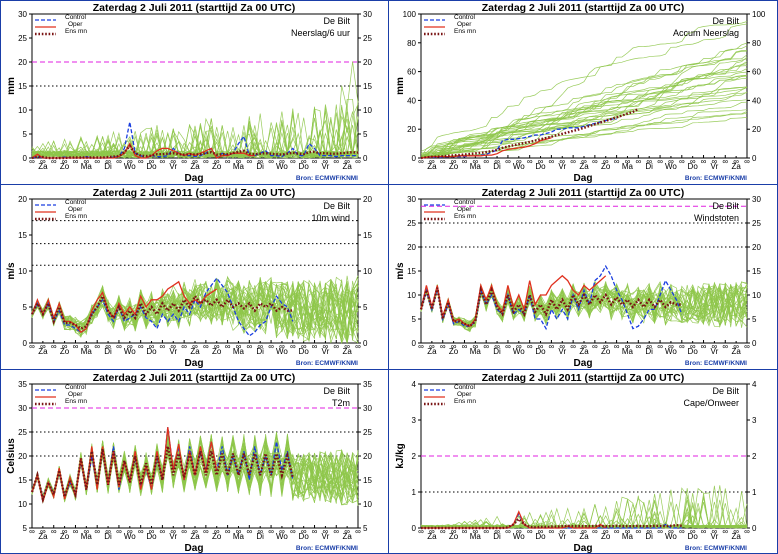 The height and width of the screenshot is (554, 778). I want to click on ens-mean-line, so click(162, 475).